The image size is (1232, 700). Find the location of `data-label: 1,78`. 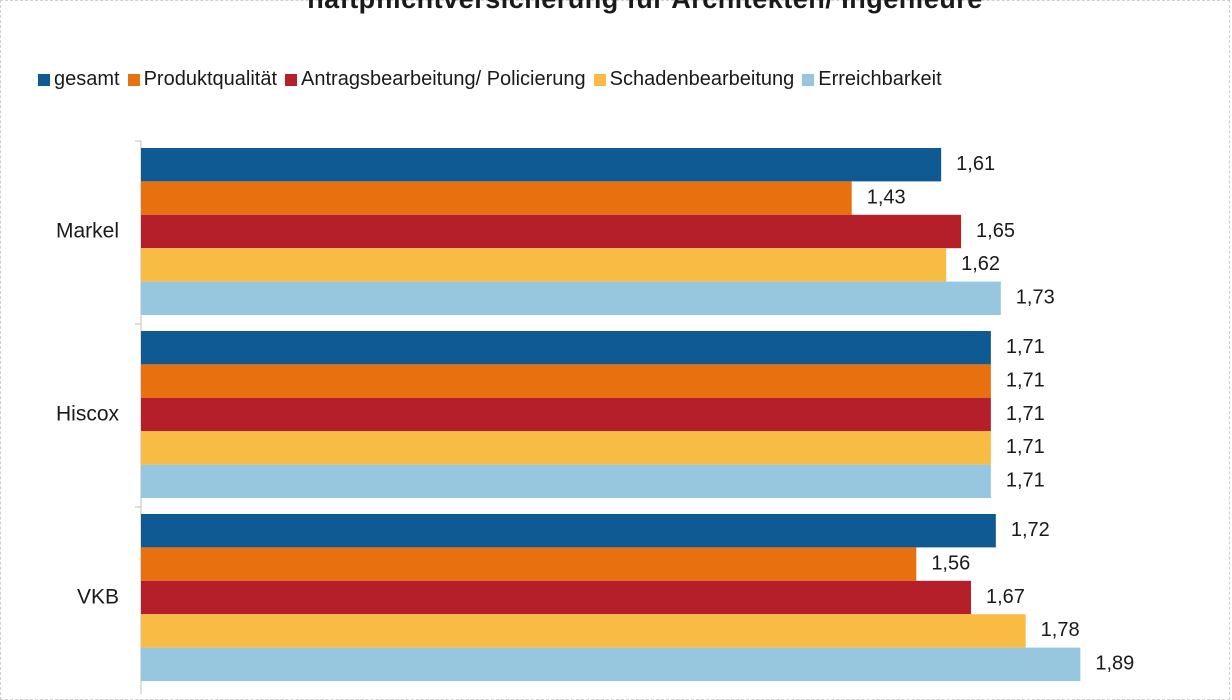

data-label: 1,78 is located at coordinates (1060, 630).